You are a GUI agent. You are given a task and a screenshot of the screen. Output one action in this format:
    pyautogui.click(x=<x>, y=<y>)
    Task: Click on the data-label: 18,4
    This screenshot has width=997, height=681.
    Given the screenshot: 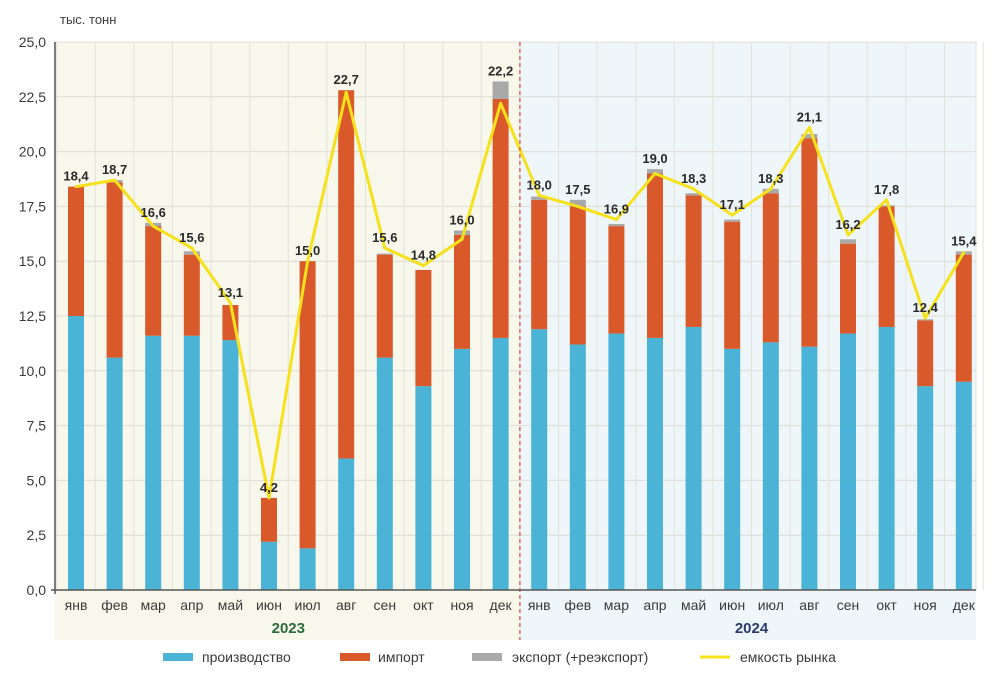 What is the action you would take?
    pyautogui.click(x=76, y=176)
    